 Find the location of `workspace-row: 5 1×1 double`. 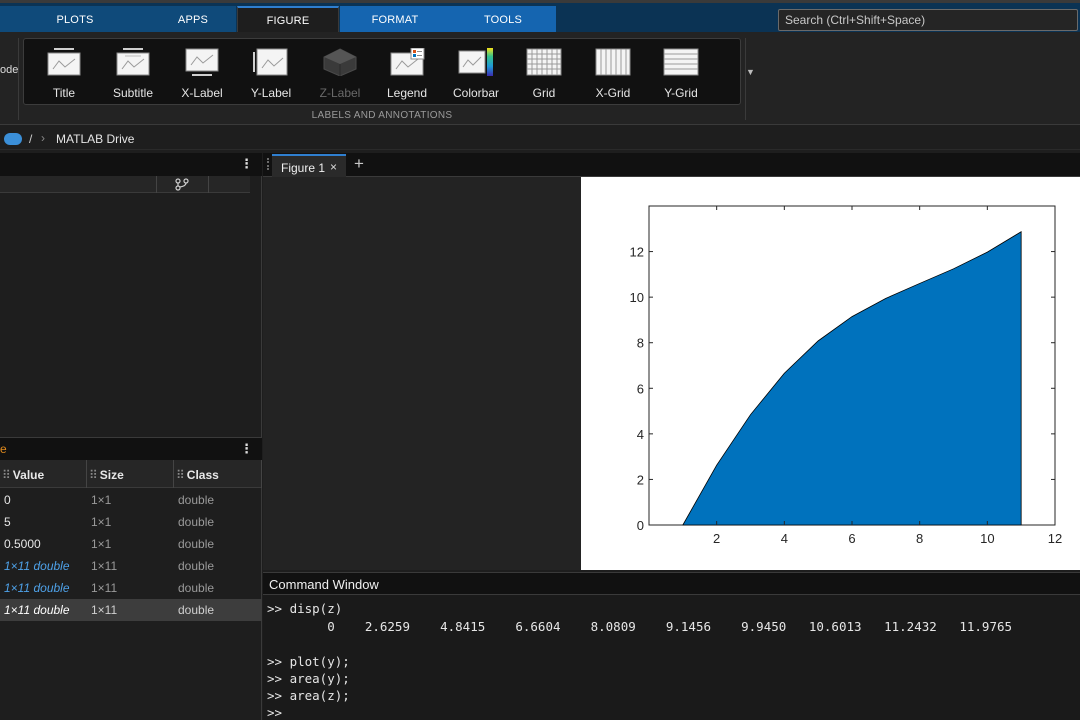

workspace-row: 5 1×1 double is located at coordinates (131, 522).